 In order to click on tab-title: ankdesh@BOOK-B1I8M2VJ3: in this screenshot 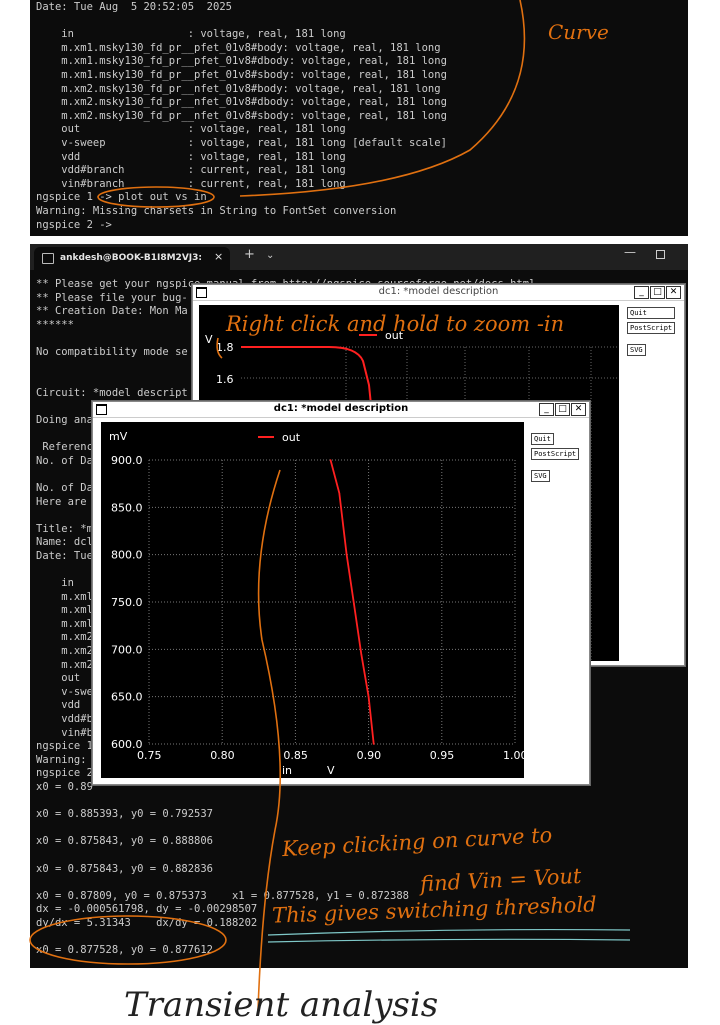, I will do `click(131, 258)`.